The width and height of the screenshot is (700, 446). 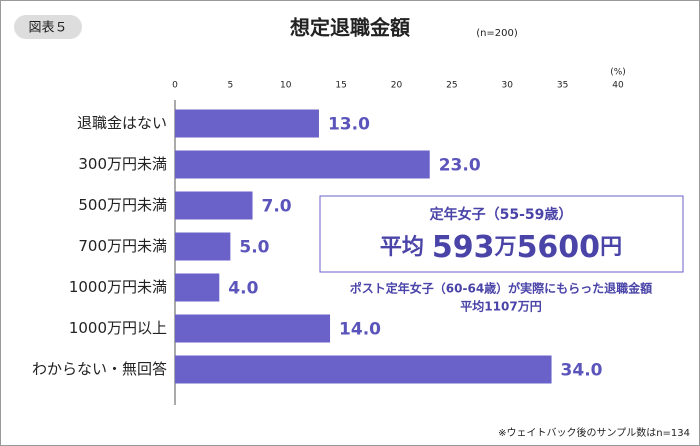 I want to click on y-tick-label: 300万円未満, so click(x=122, y=164).